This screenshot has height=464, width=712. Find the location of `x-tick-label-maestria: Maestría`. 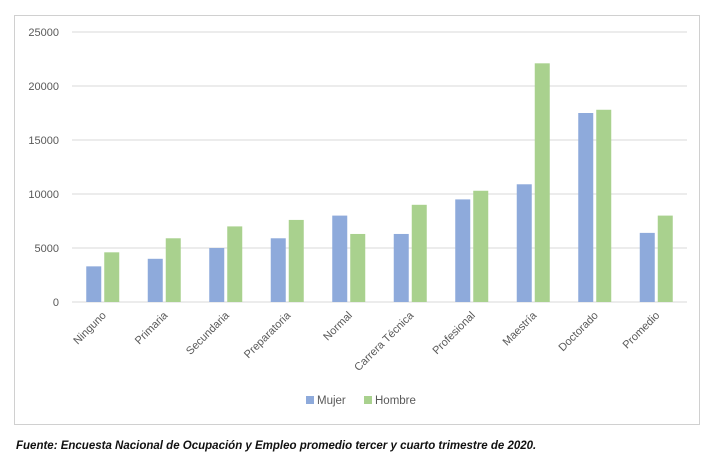

x-tick-label-maestria: Maestría is located at coordinates (520, 328).